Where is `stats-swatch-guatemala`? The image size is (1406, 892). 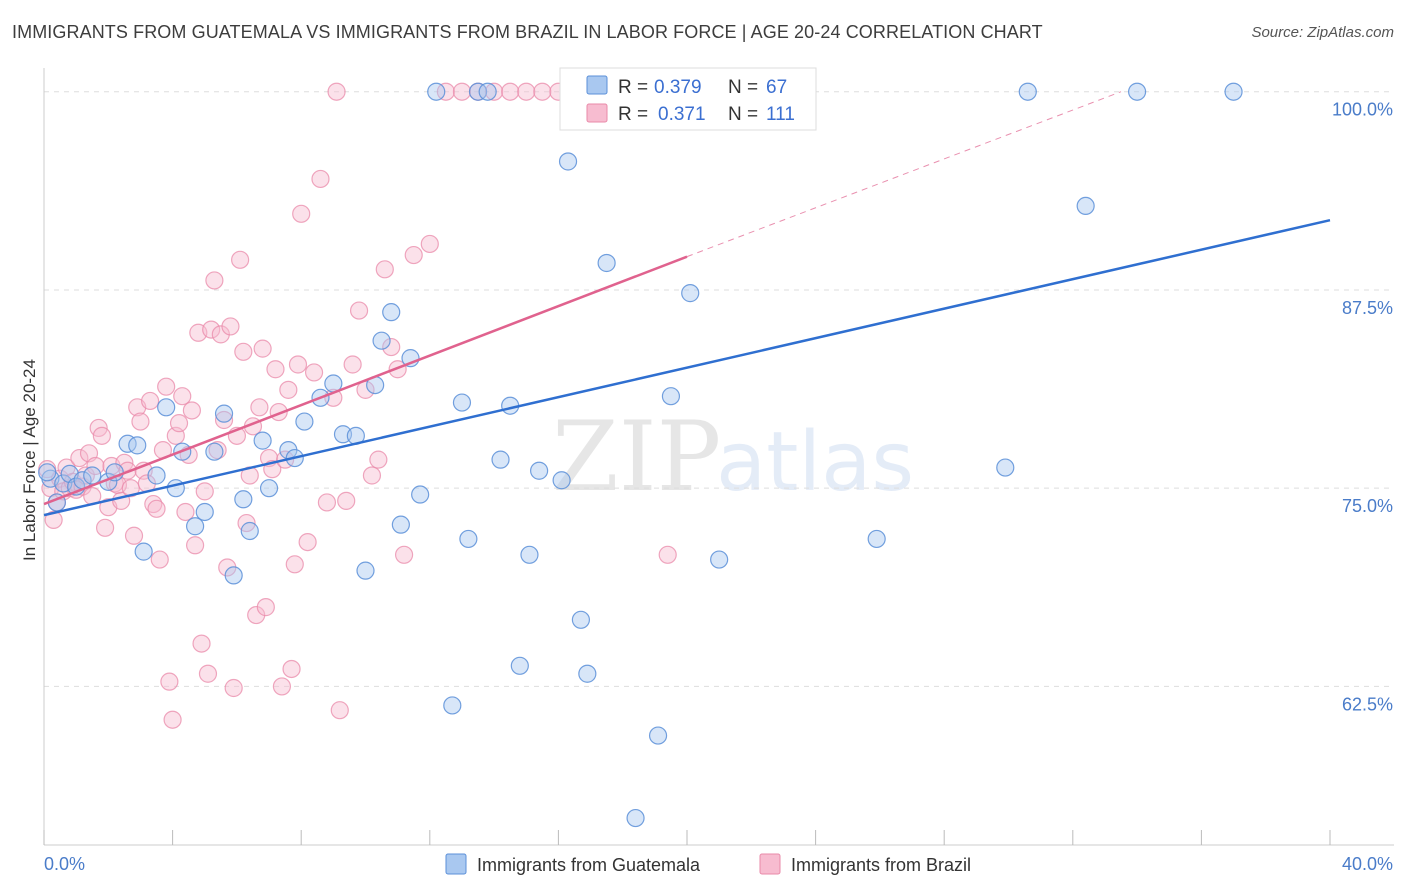 stats-swatch-guatemala is located at coordinates (597, 85).